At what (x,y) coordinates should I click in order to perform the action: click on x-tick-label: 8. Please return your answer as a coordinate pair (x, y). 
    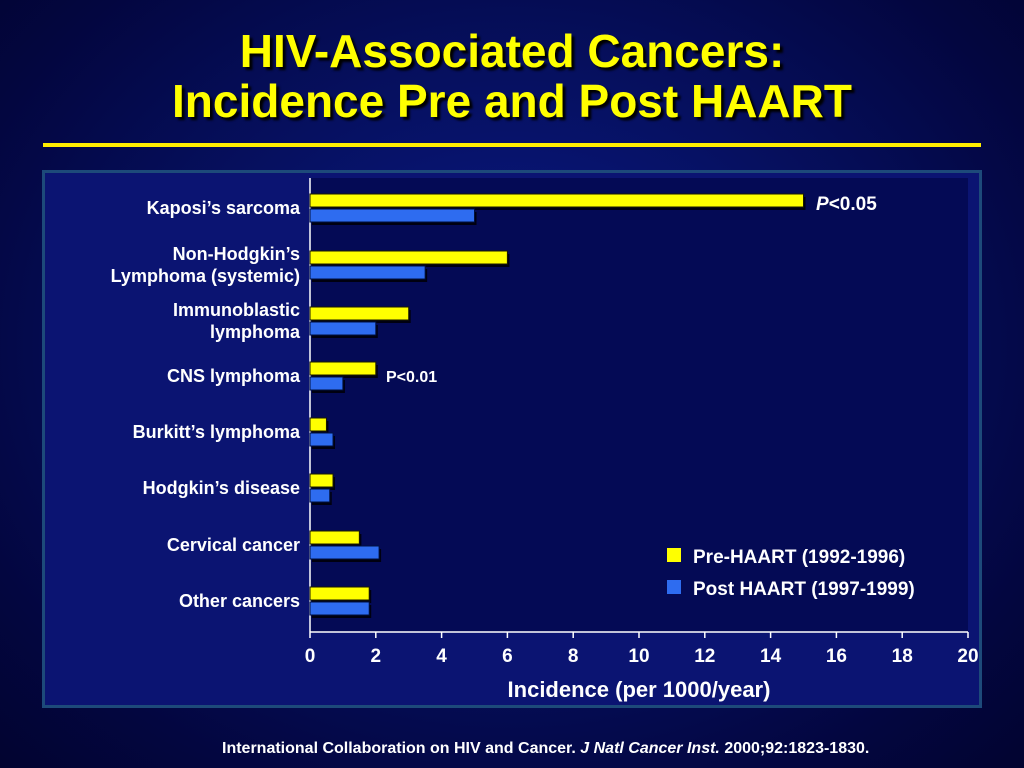
    Looking at the image, I should click on (573, 656).